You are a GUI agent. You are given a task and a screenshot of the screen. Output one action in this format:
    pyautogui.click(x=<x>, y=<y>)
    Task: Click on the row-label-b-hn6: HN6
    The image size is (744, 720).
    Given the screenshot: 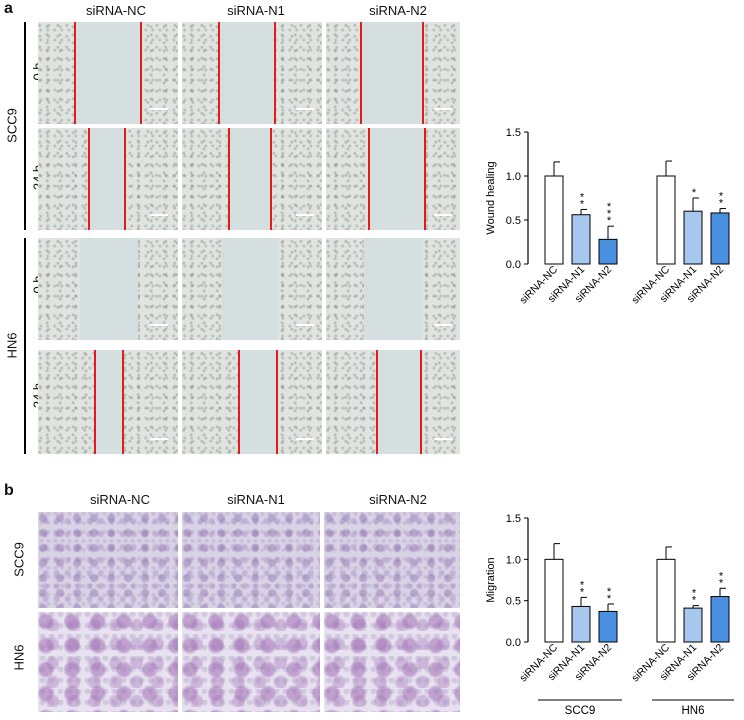 What is the action you would take?
    pyautogui.click(x=19, y=657)
    